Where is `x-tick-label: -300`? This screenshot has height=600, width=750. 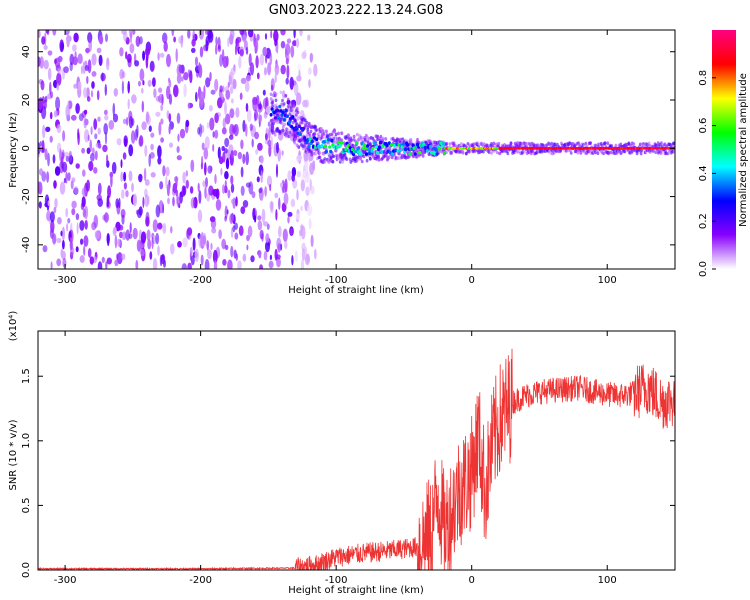 x-tick-label: -300 is located at coordinates (65, 280).